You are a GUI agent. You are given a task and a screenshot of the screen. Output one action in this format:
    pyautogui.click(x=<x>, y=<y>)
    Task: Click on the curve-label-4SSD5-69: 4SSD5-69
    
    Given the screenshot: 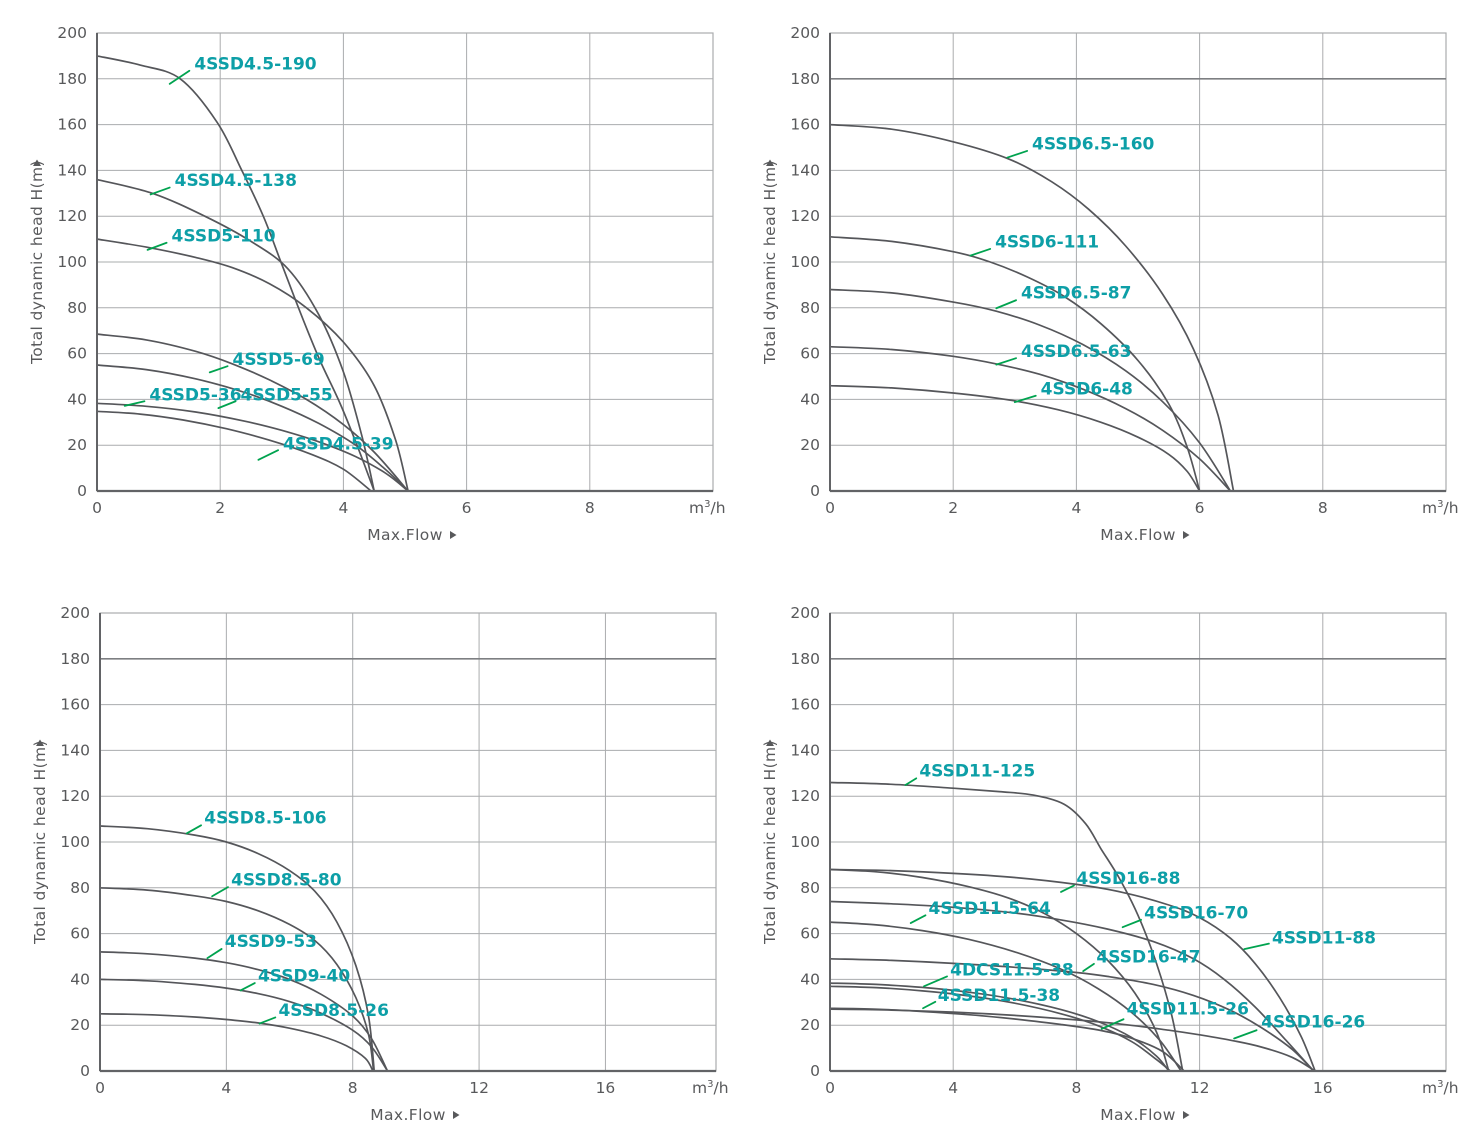 What is the action you would take?
    pyautogui.click(x=279, y=360)
    